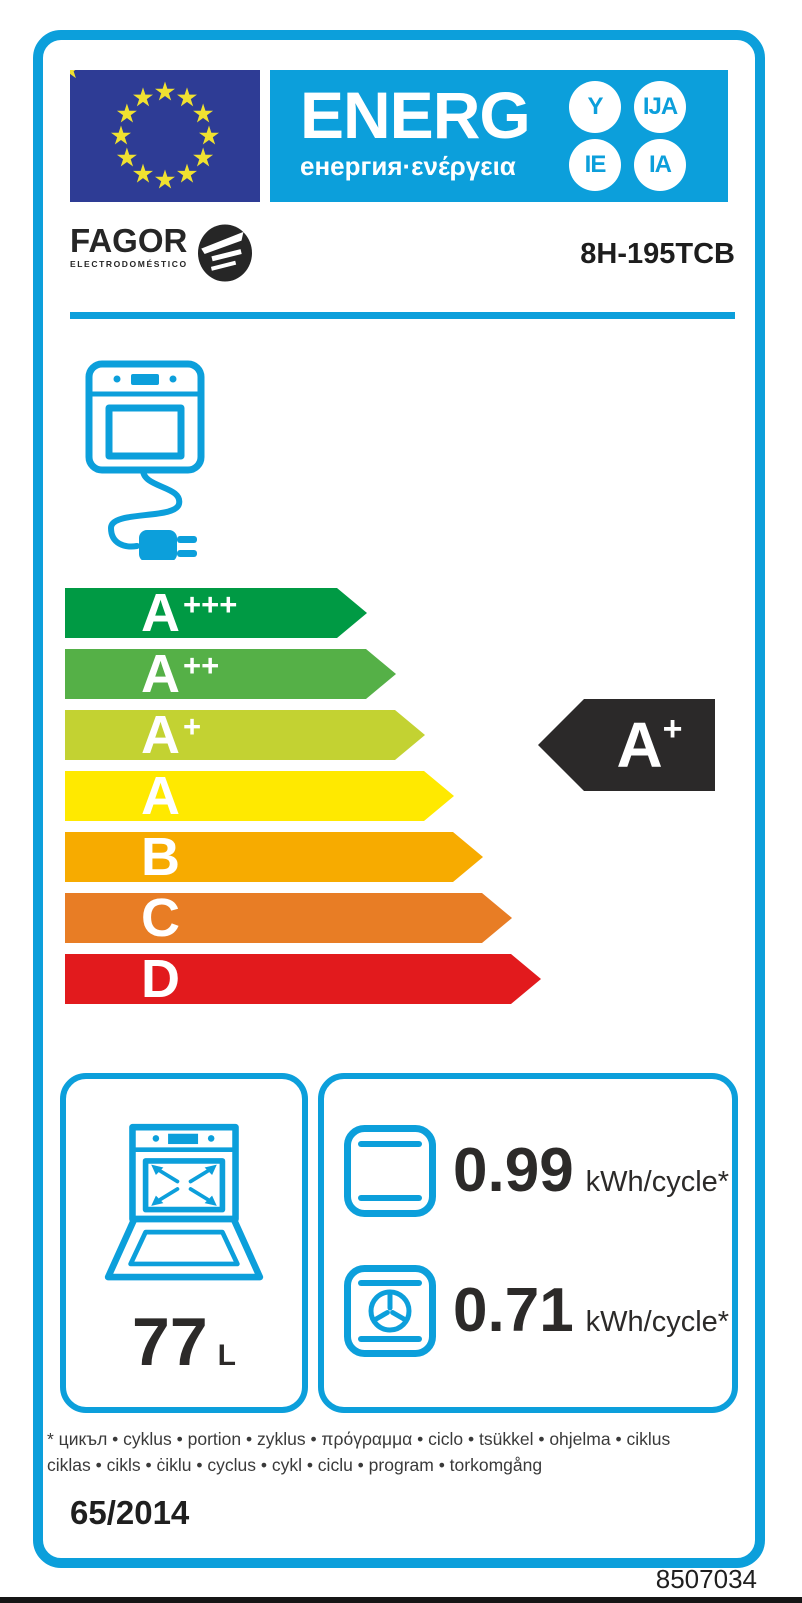 The width and height of the screenshot is (802, 1603). What do you see at coordinates (303, 979) in the screenshot?
I see `scale-arrow-d: D` at bounding box center [303, 979].